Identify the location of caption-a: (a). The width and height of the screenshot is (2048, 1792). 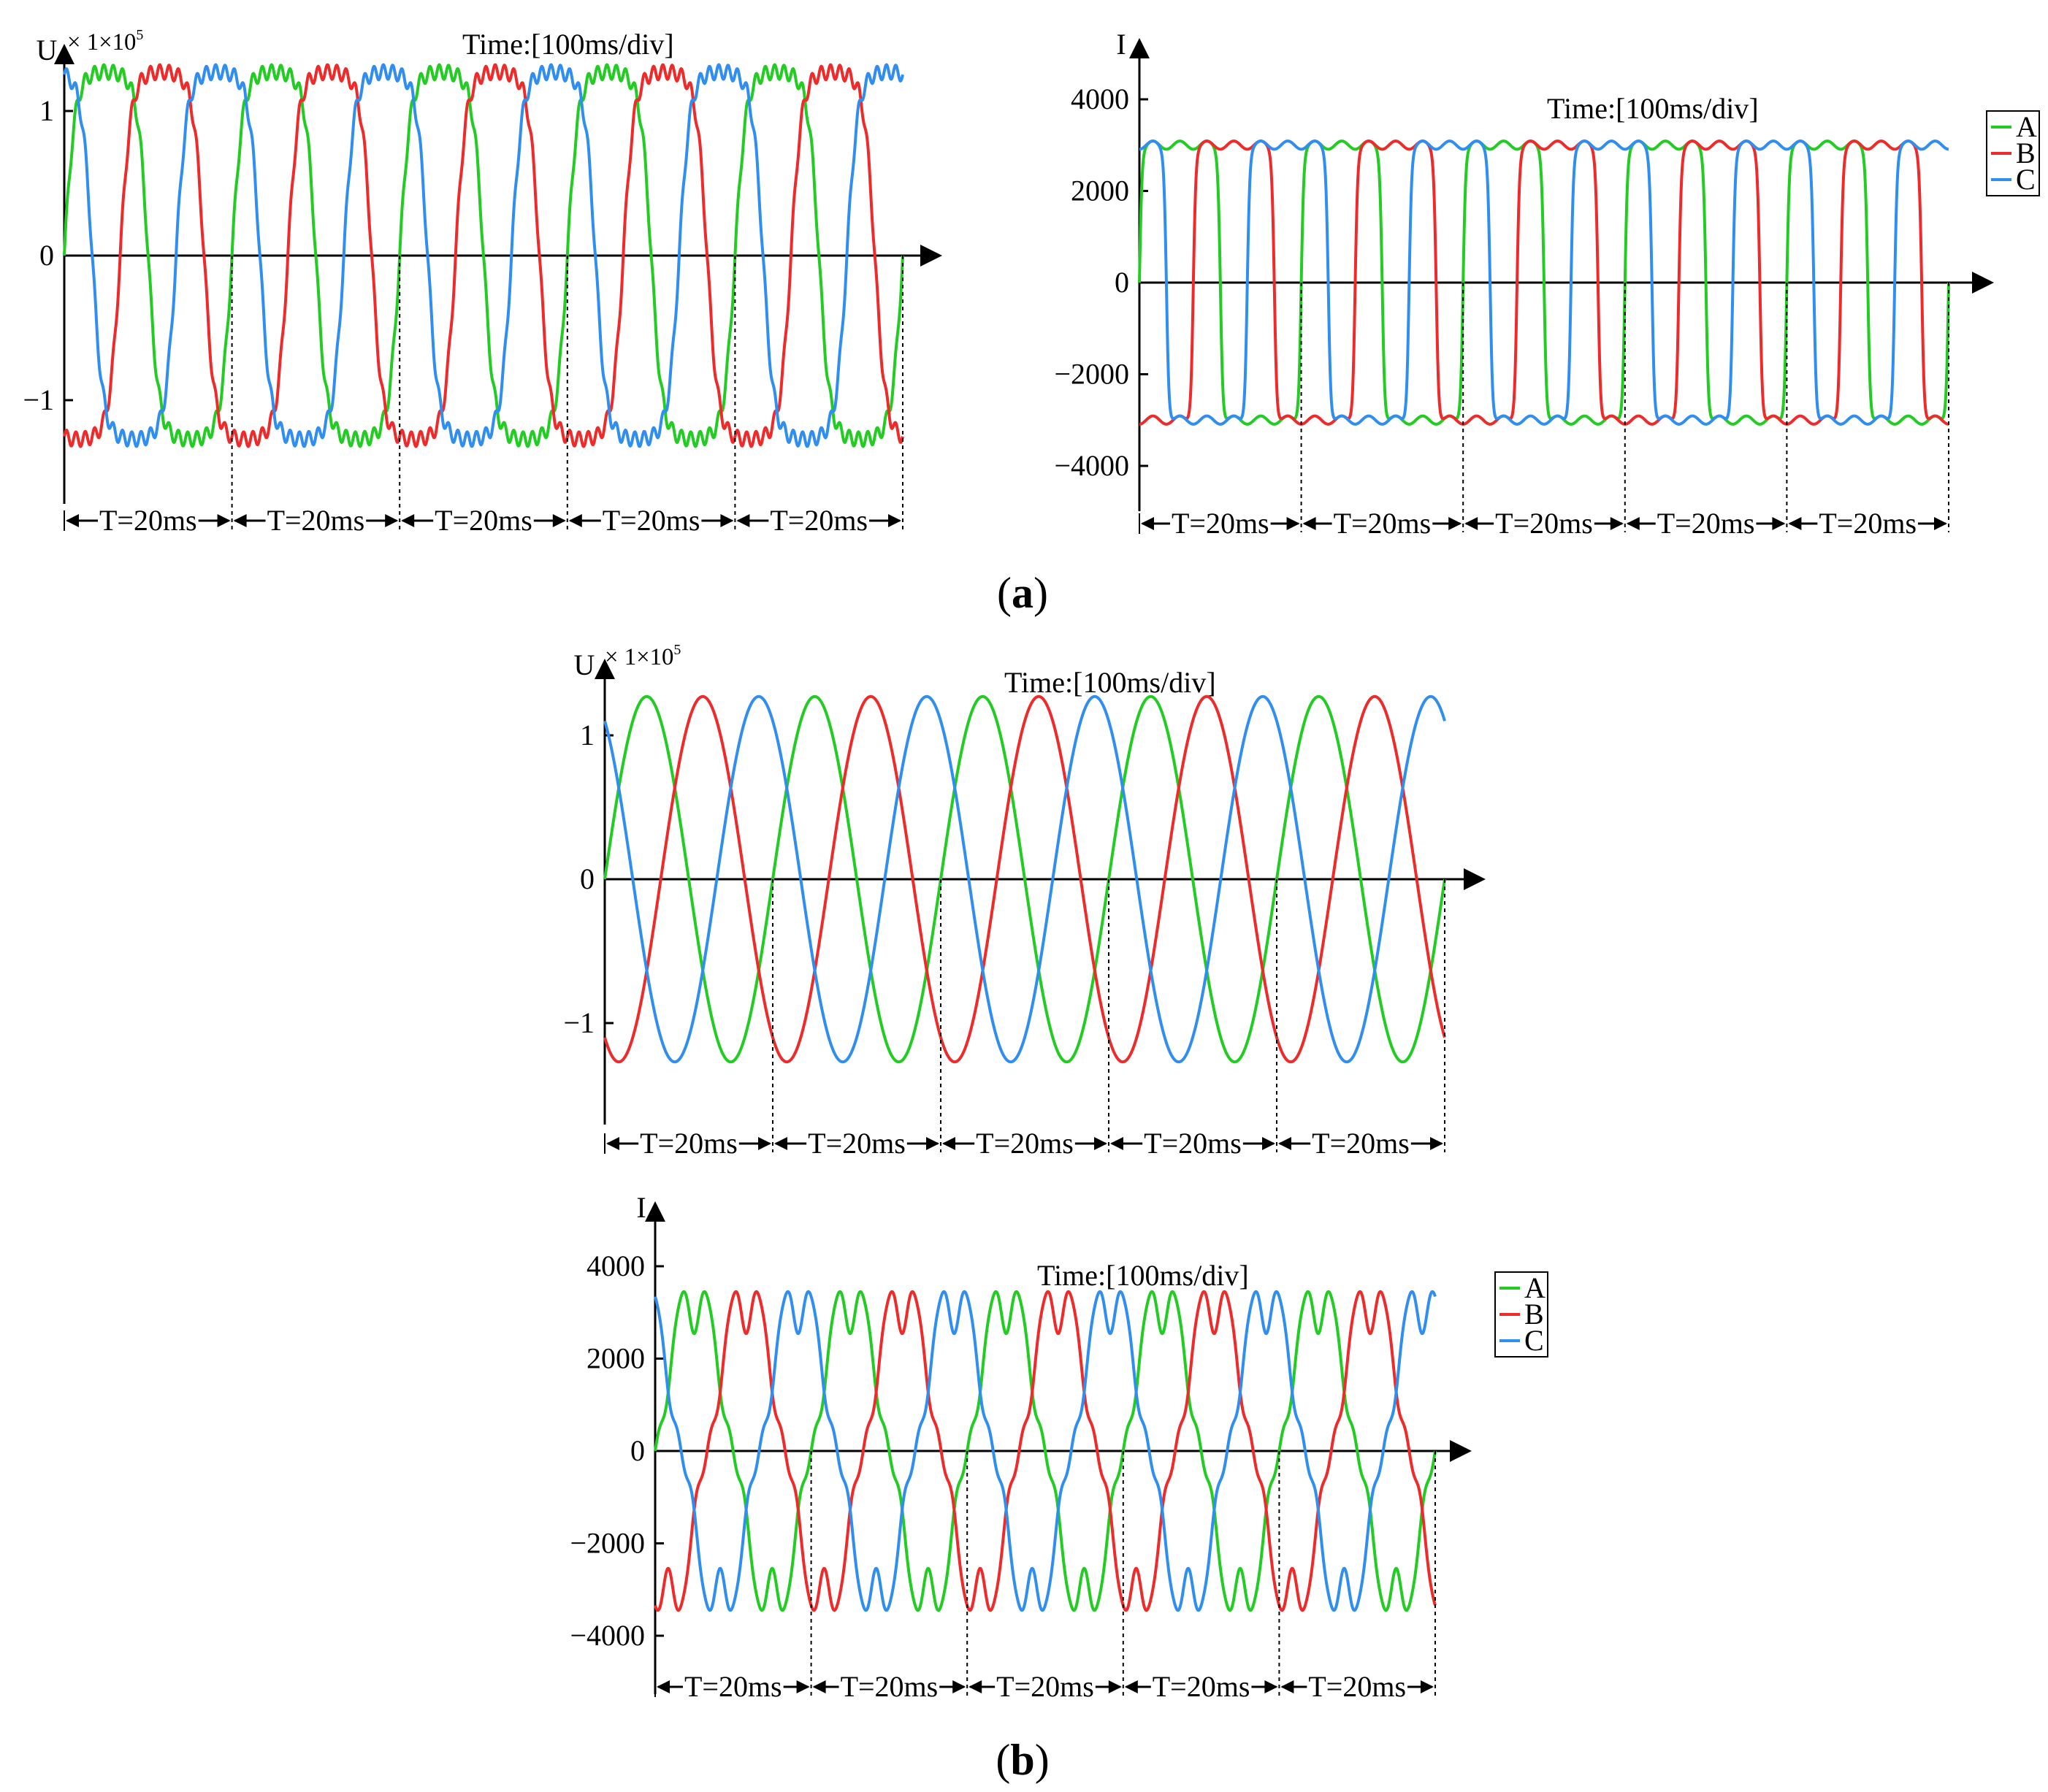
(1022, 593).